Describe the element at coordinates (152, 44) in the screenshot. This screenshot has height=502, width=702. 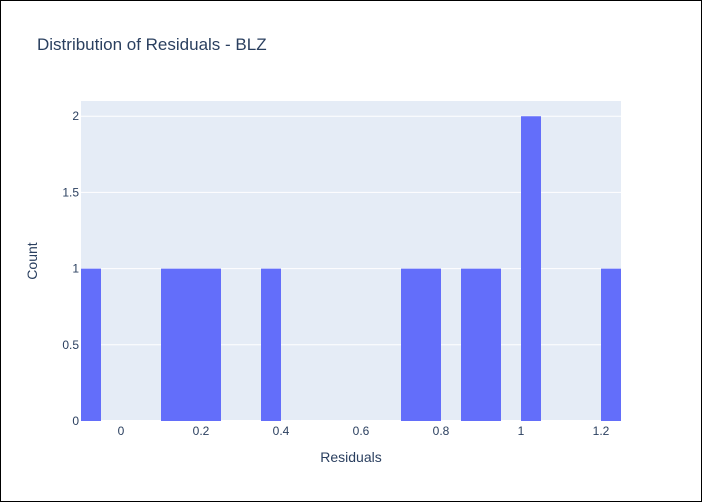
I see `chart-title: Distribution of Residuals - BLZ` at that location.